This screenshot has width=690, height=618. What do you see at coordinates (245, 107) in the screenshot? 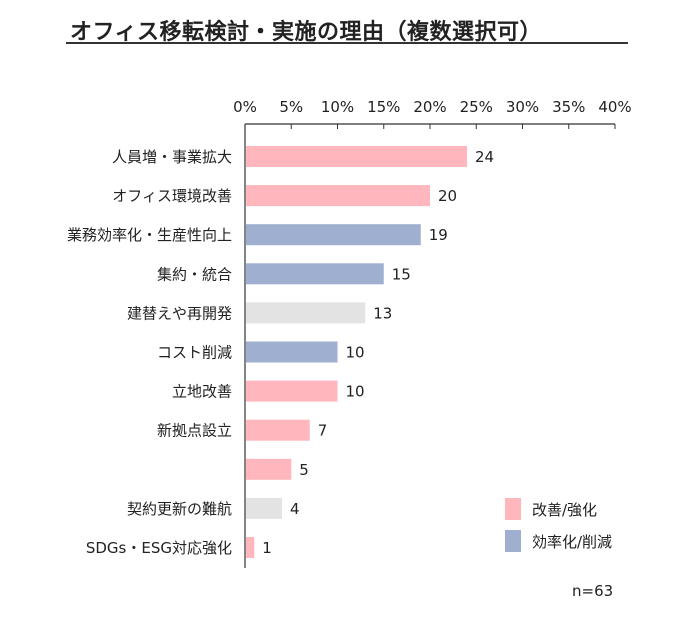
I see `x-tick-label: 0%` at bounding box center [245, 107].